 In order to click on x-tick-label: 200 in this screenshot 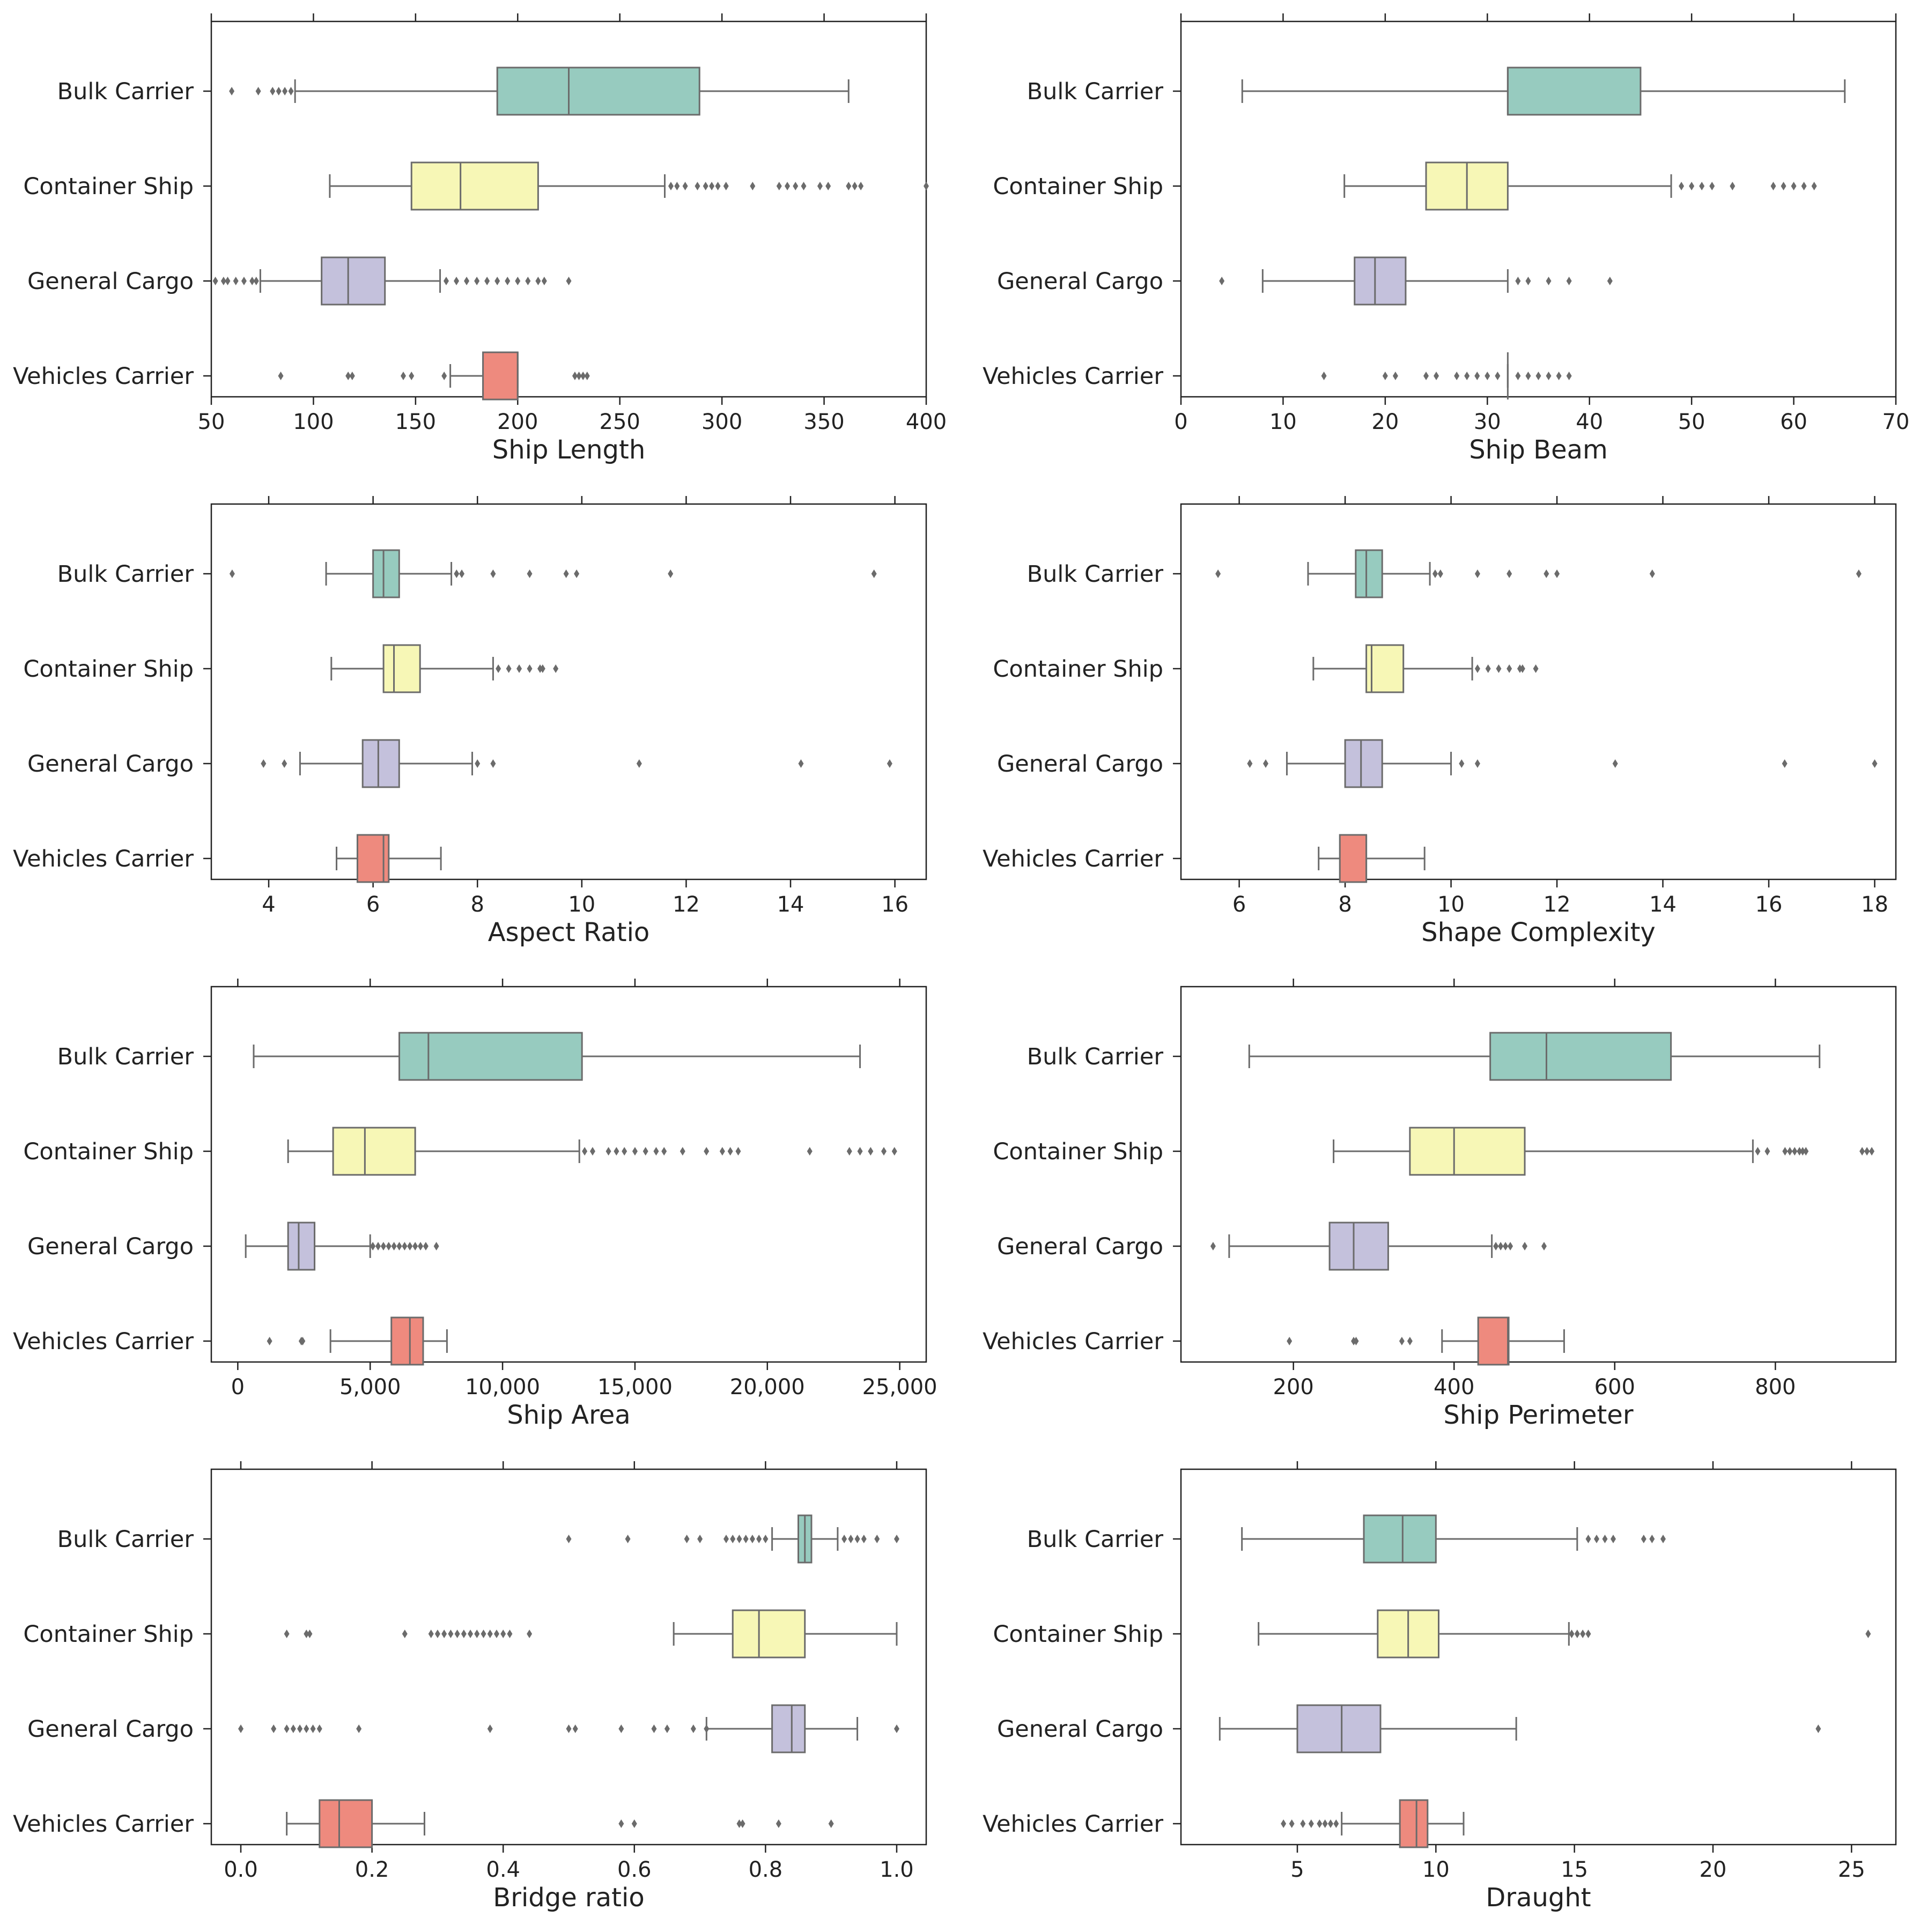, I will do `click(517, 422)`.